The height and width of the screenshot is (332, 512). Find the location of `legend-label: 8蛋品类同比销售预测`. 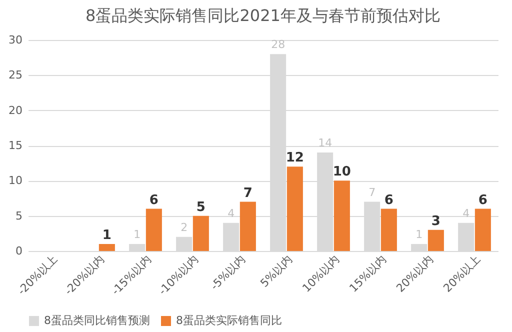

legend-label: 8蛋品类同比销售预测 is located at coordinates (97, 320).